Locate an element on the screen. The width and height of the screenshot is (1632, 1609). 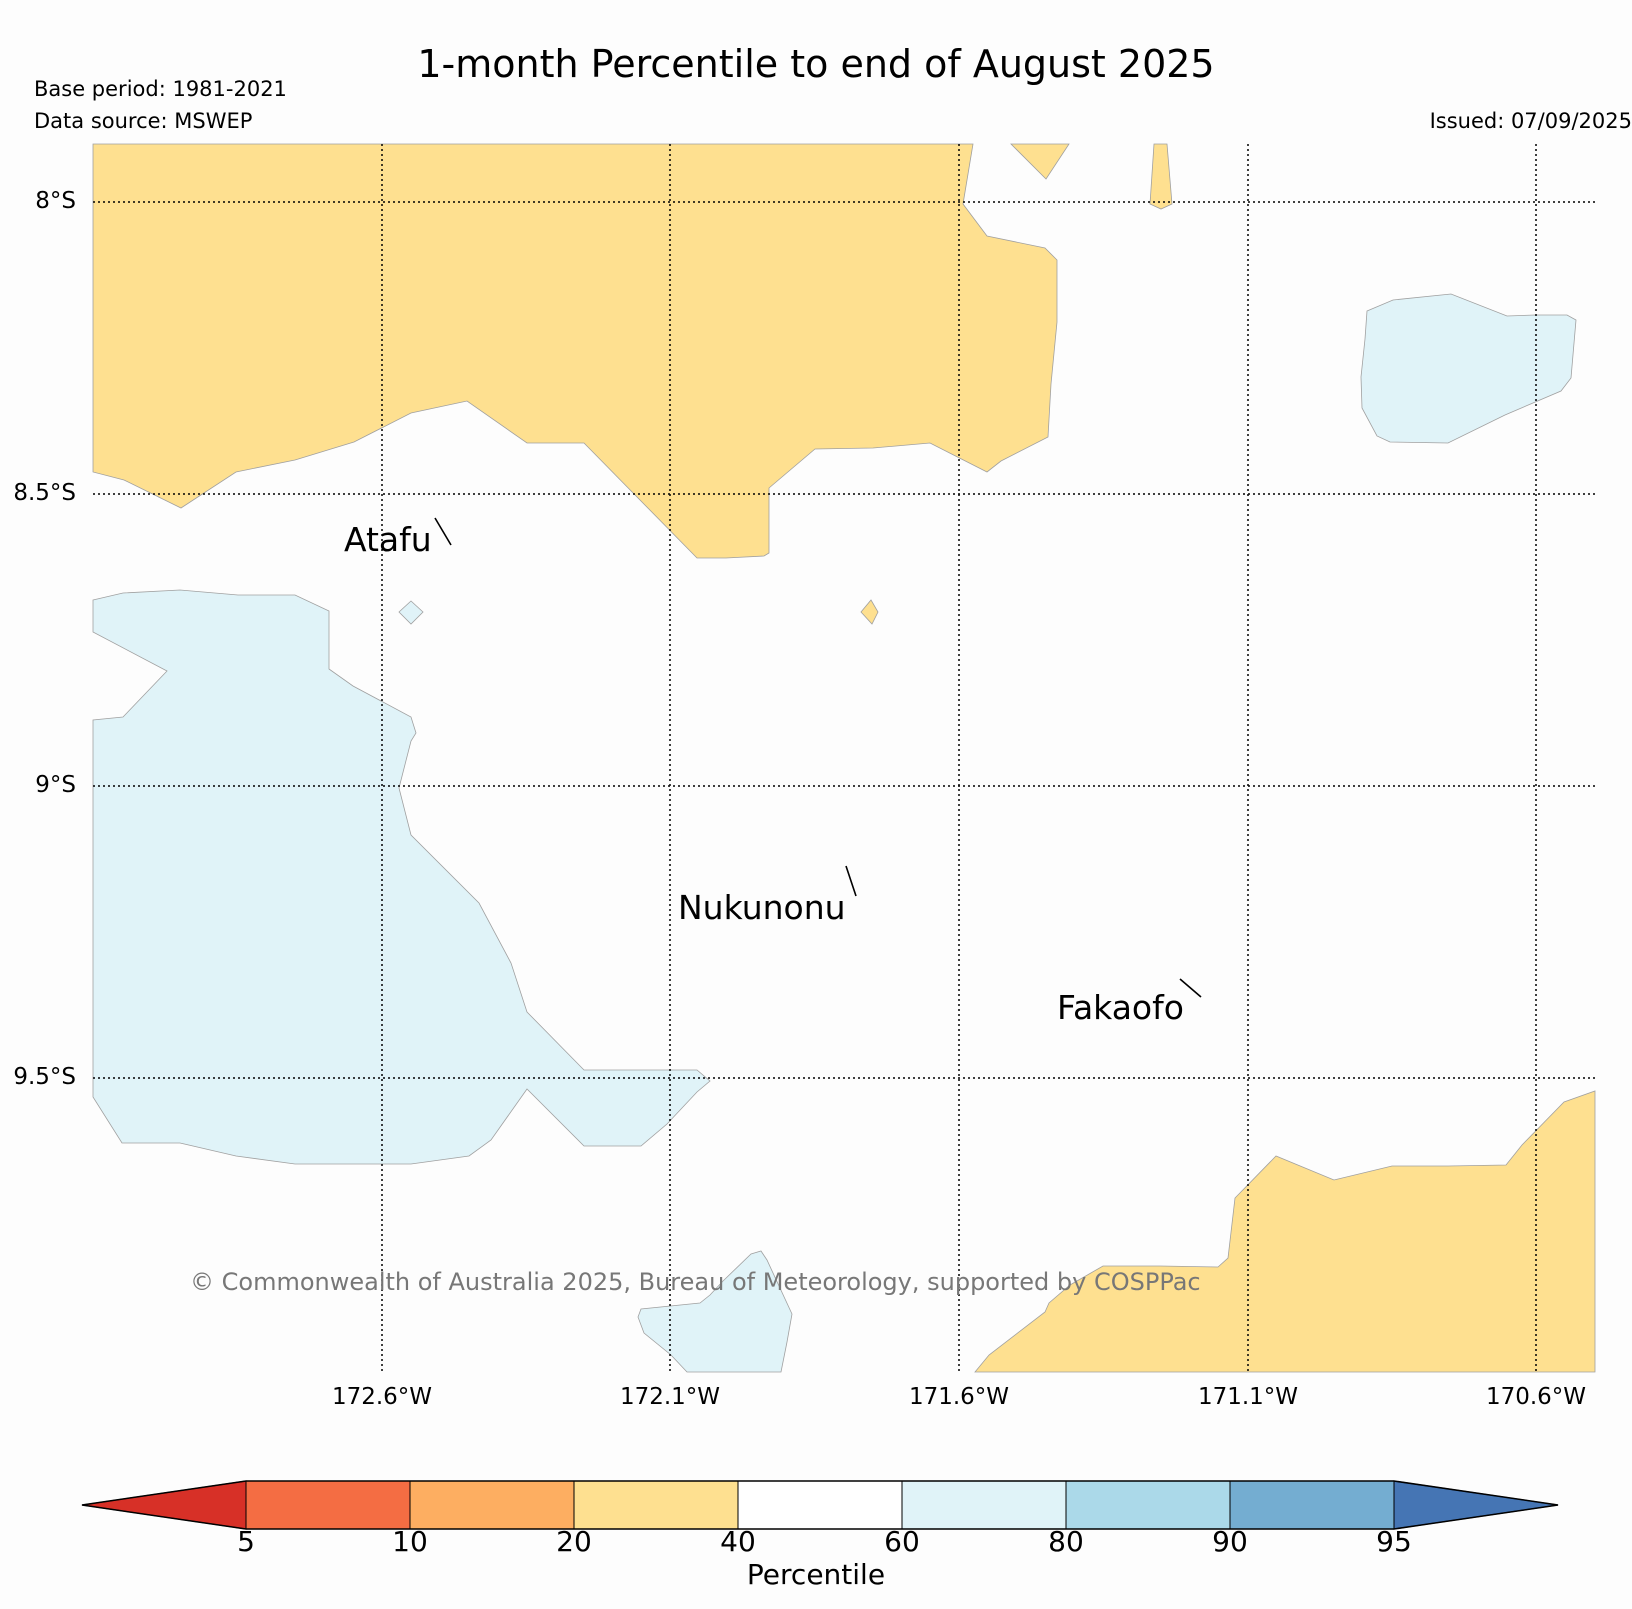
lon-label-171-1w: 171.1°W is located at coordinates (1248, 1397).